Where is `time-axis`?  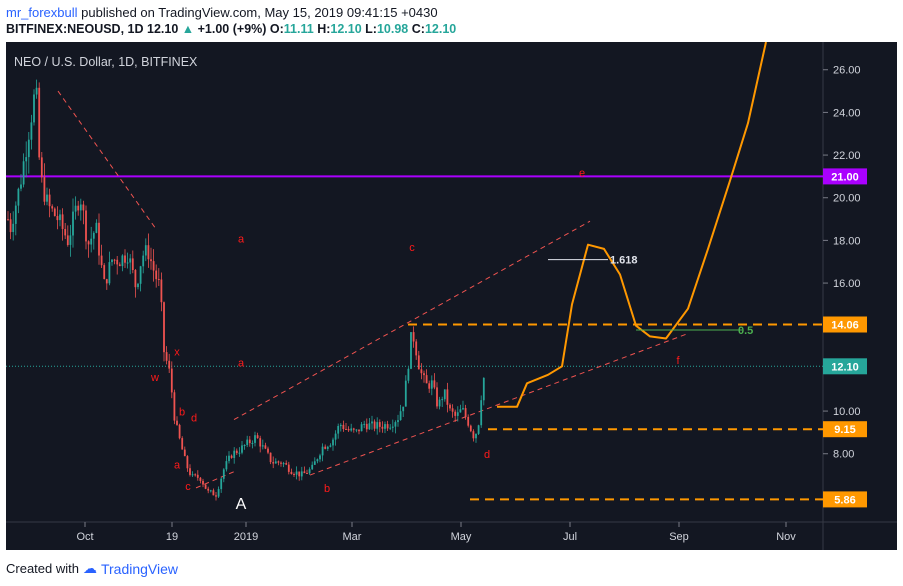
time-axis is located at coordinates (451, 536).